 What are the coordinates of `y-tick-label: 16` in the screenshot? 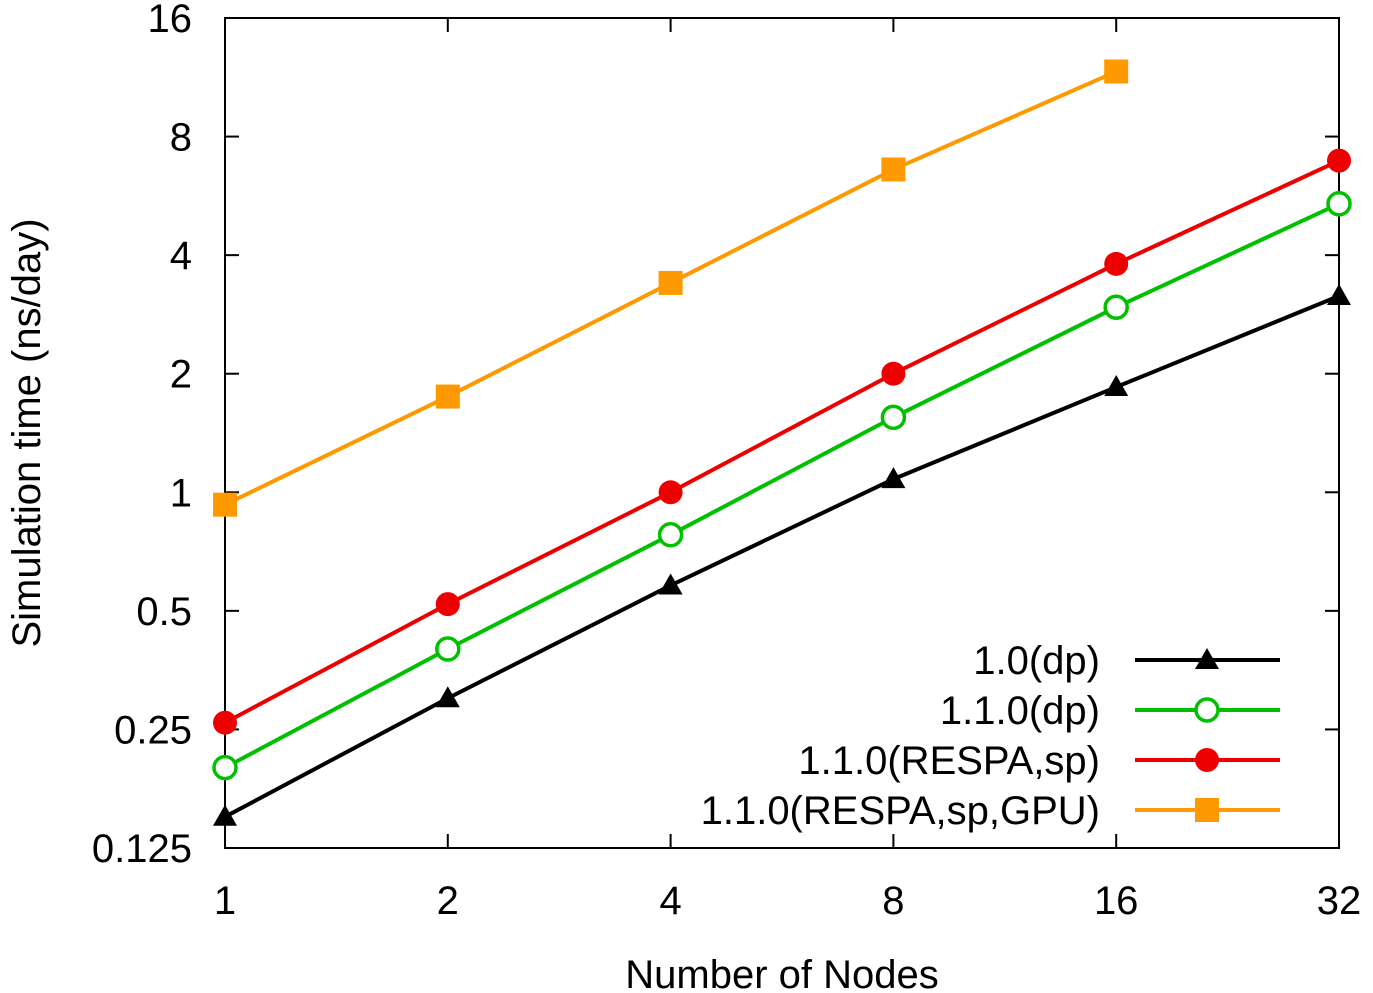 It's located at (170, 20).